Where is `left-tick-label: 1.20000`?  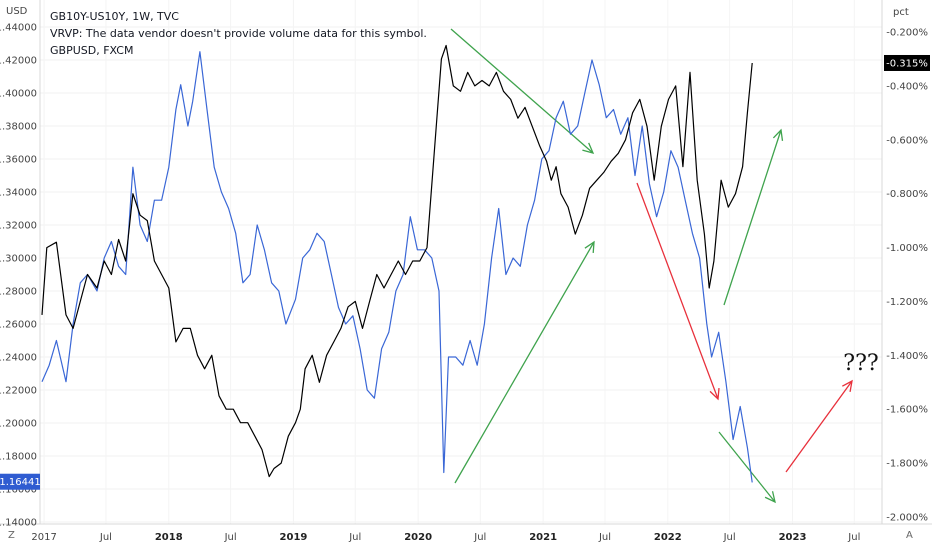
left-tick-label: 1.20000 is located at coordinates (18, 424).